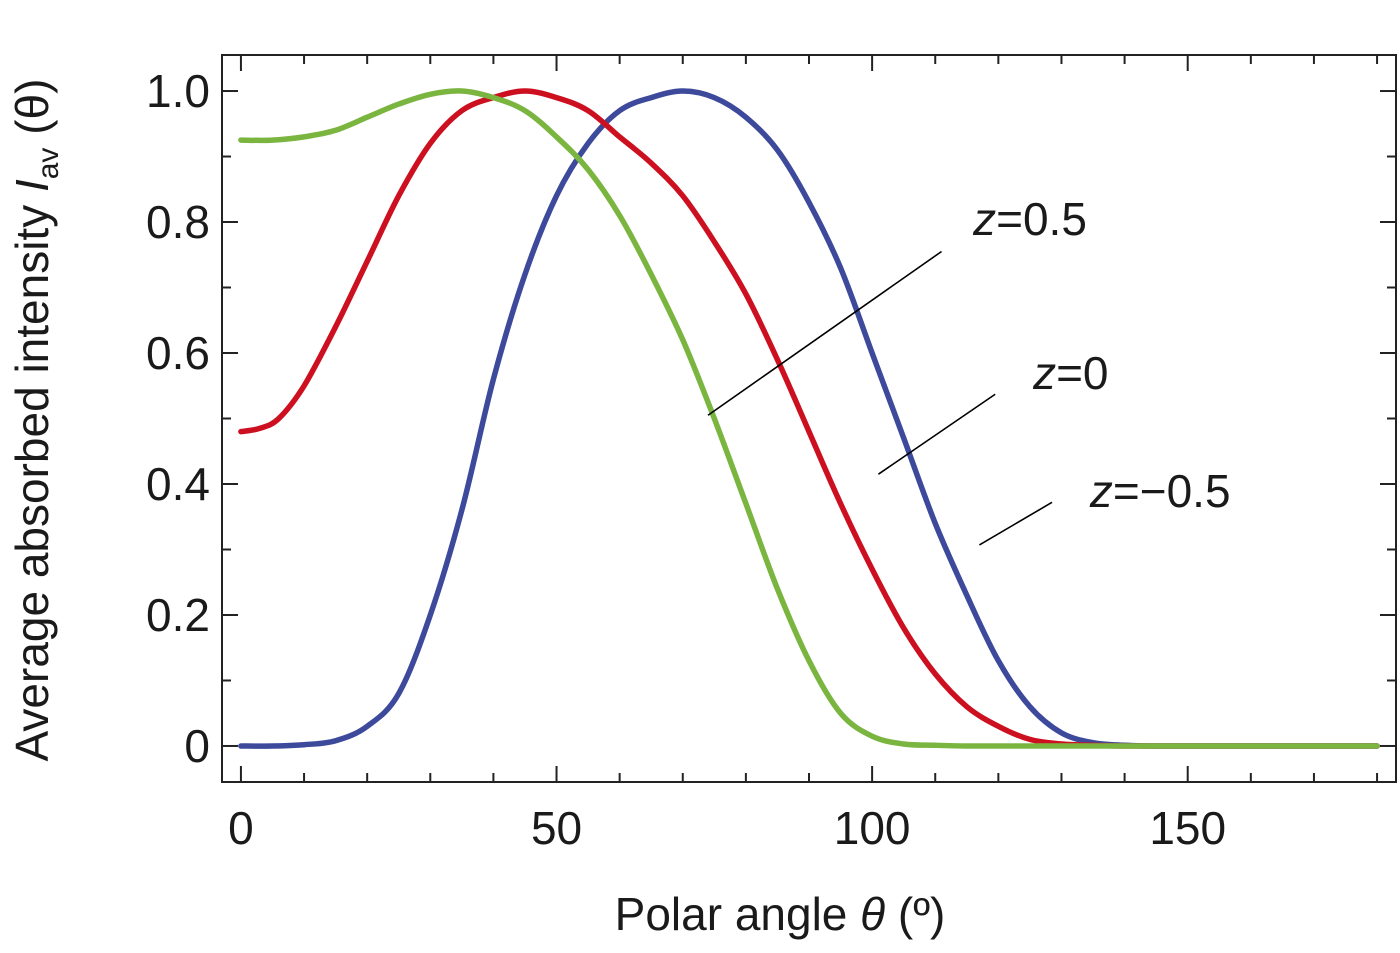 The height and width of the screenshot is (953, 1400). Describe the element at coordinates (1187, 828) in the screenshot. I see `x-tick-label: 150` at that location.